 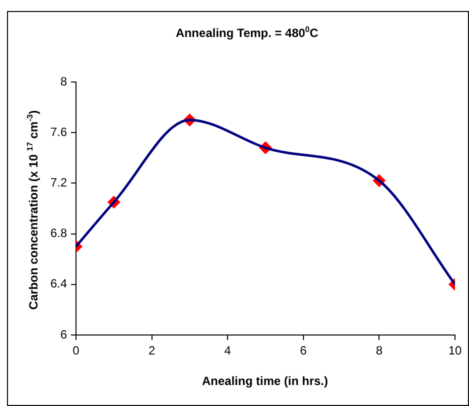 I want to click on x-tick-label: 6, so click(x=304, y=351).